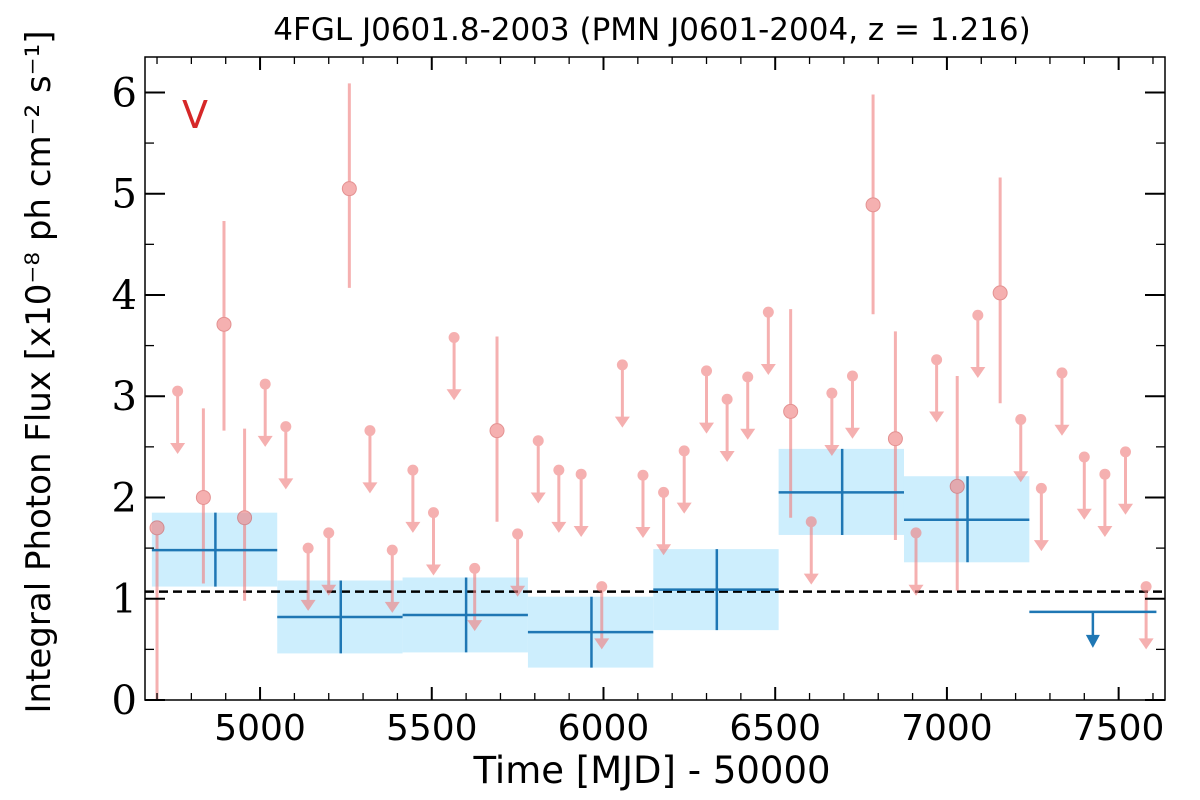  Describe the element at coordinates (124, 195) in the screenshot. I see `y-tick-label: 5` at that location.